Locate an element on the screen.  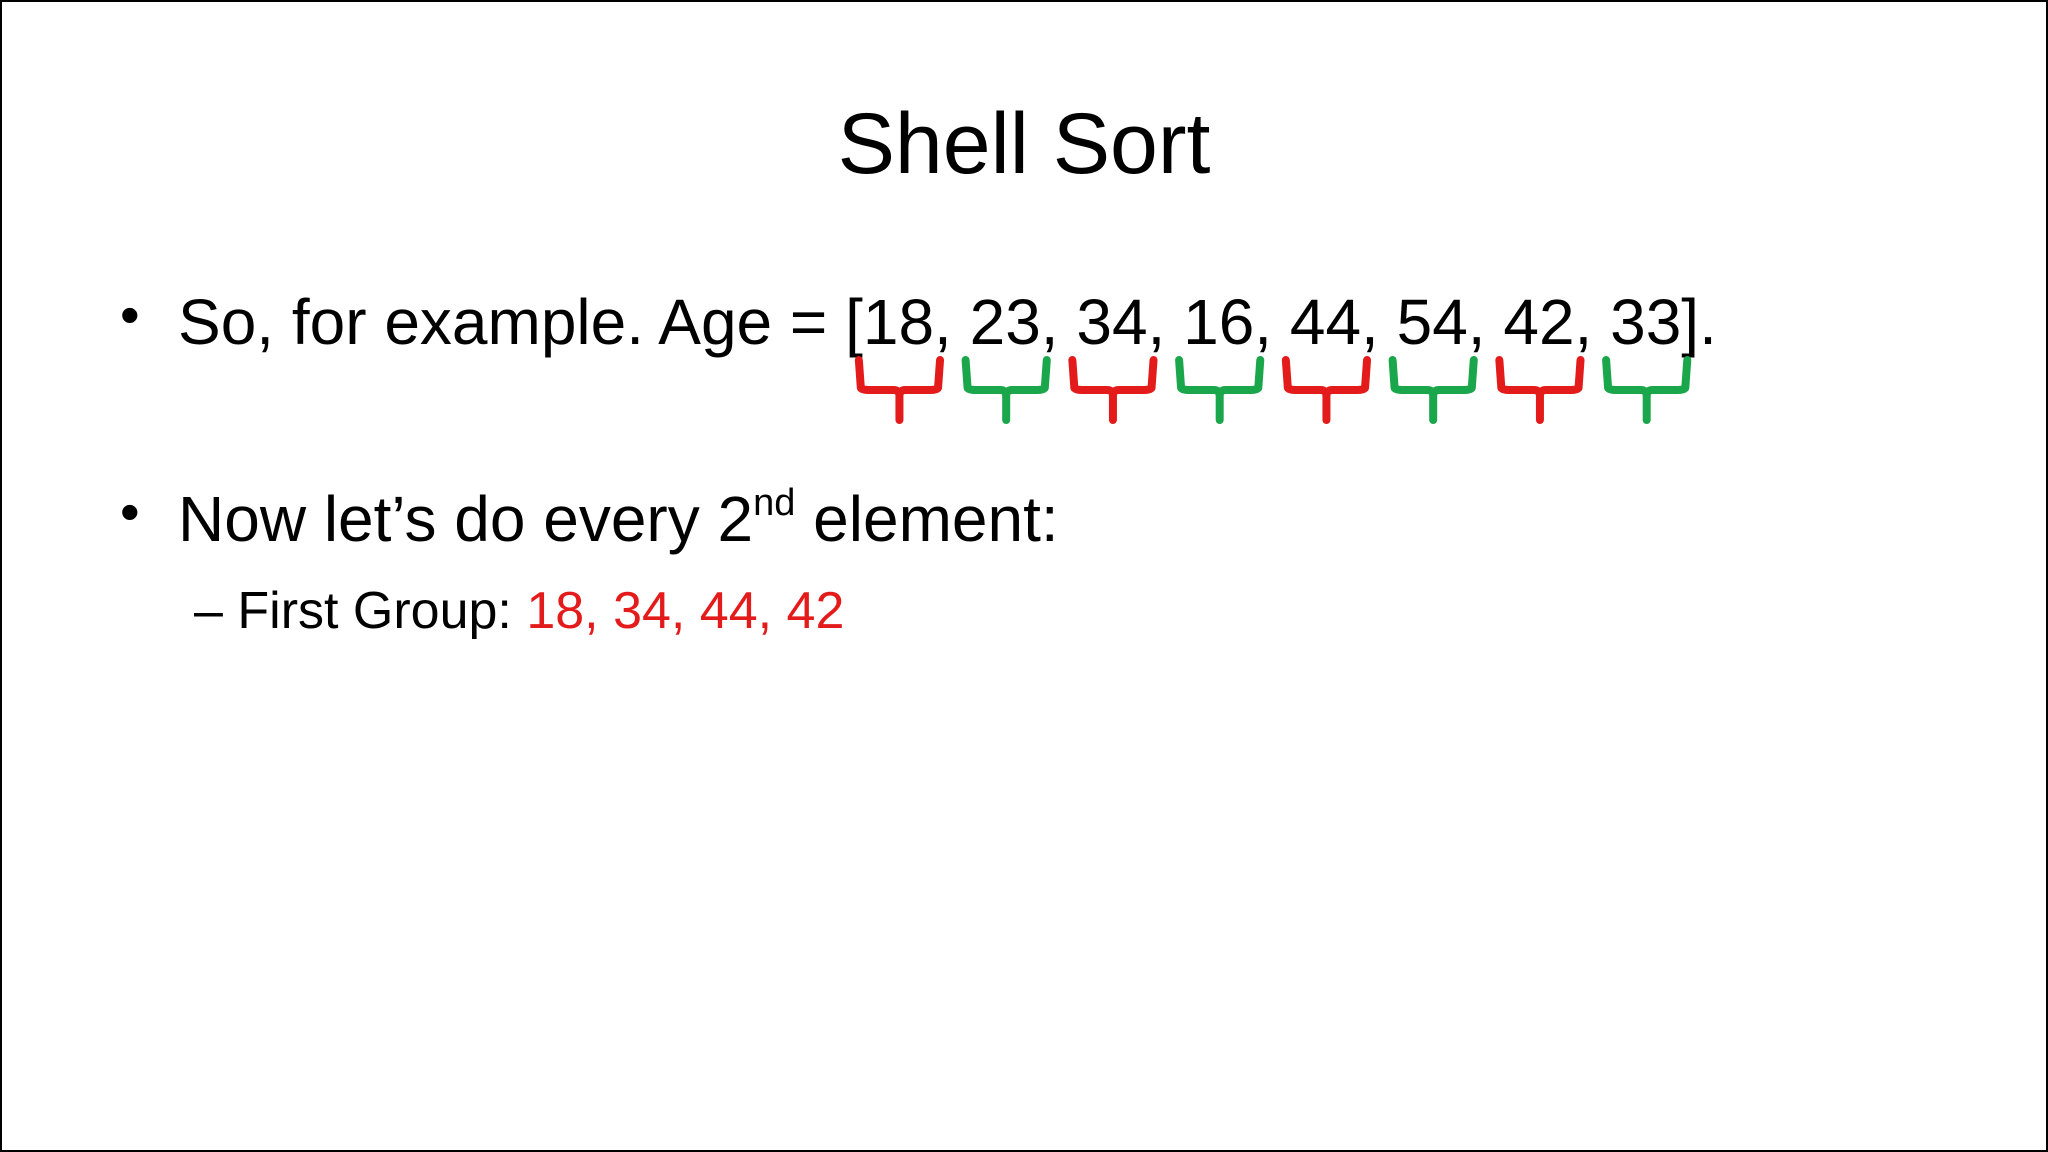
array-value: 33 is located at coordinates (1646, 322).